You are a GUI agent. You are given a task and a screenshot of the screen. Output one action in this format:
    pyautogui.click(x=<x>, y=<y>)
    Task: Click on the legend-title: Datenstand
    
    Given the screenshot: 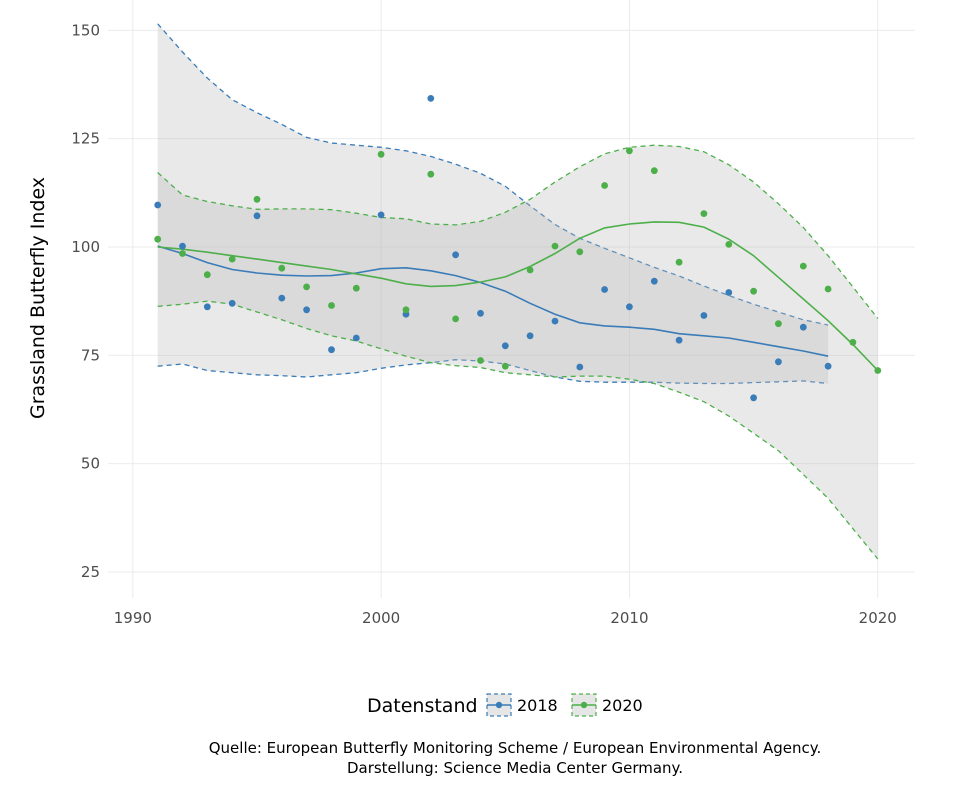 What is the action you would take?
    pyautogui.click(x=422, y=706)
    